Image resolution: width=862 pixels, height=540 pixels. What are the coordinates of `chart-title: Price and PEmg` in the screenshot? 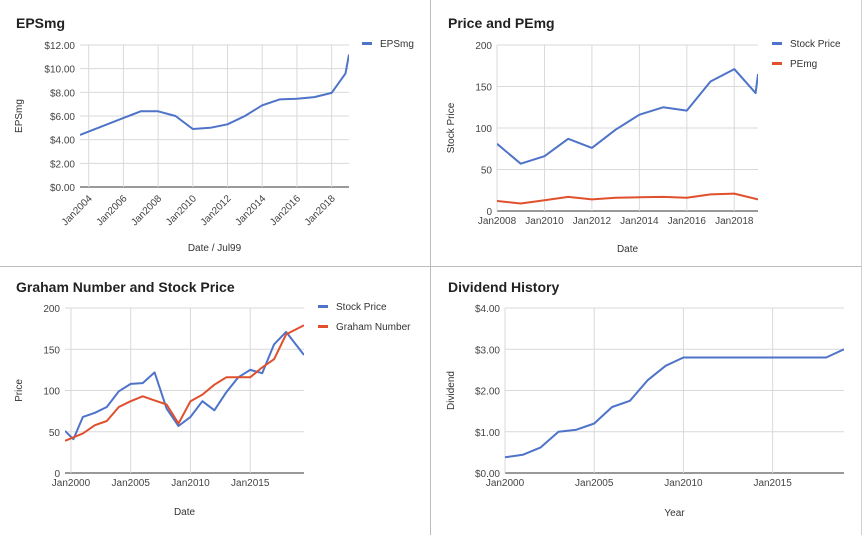 It's located at (501, 23).